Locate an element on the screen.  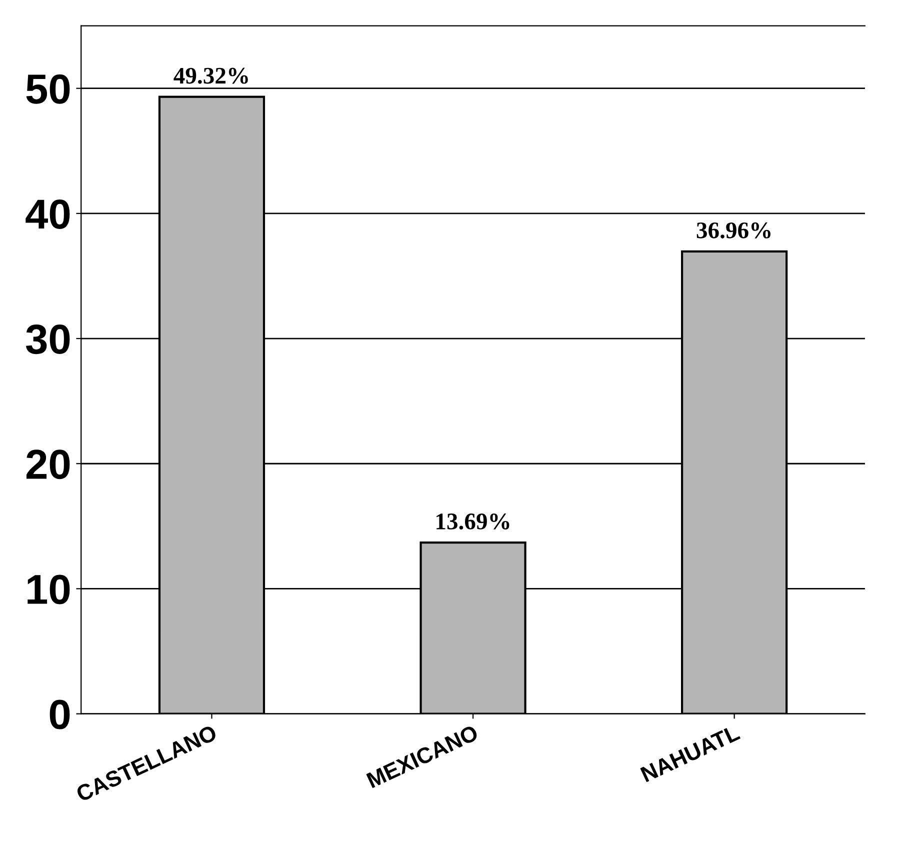
y-tick-label: 10 is located at coordinates (49, 589).